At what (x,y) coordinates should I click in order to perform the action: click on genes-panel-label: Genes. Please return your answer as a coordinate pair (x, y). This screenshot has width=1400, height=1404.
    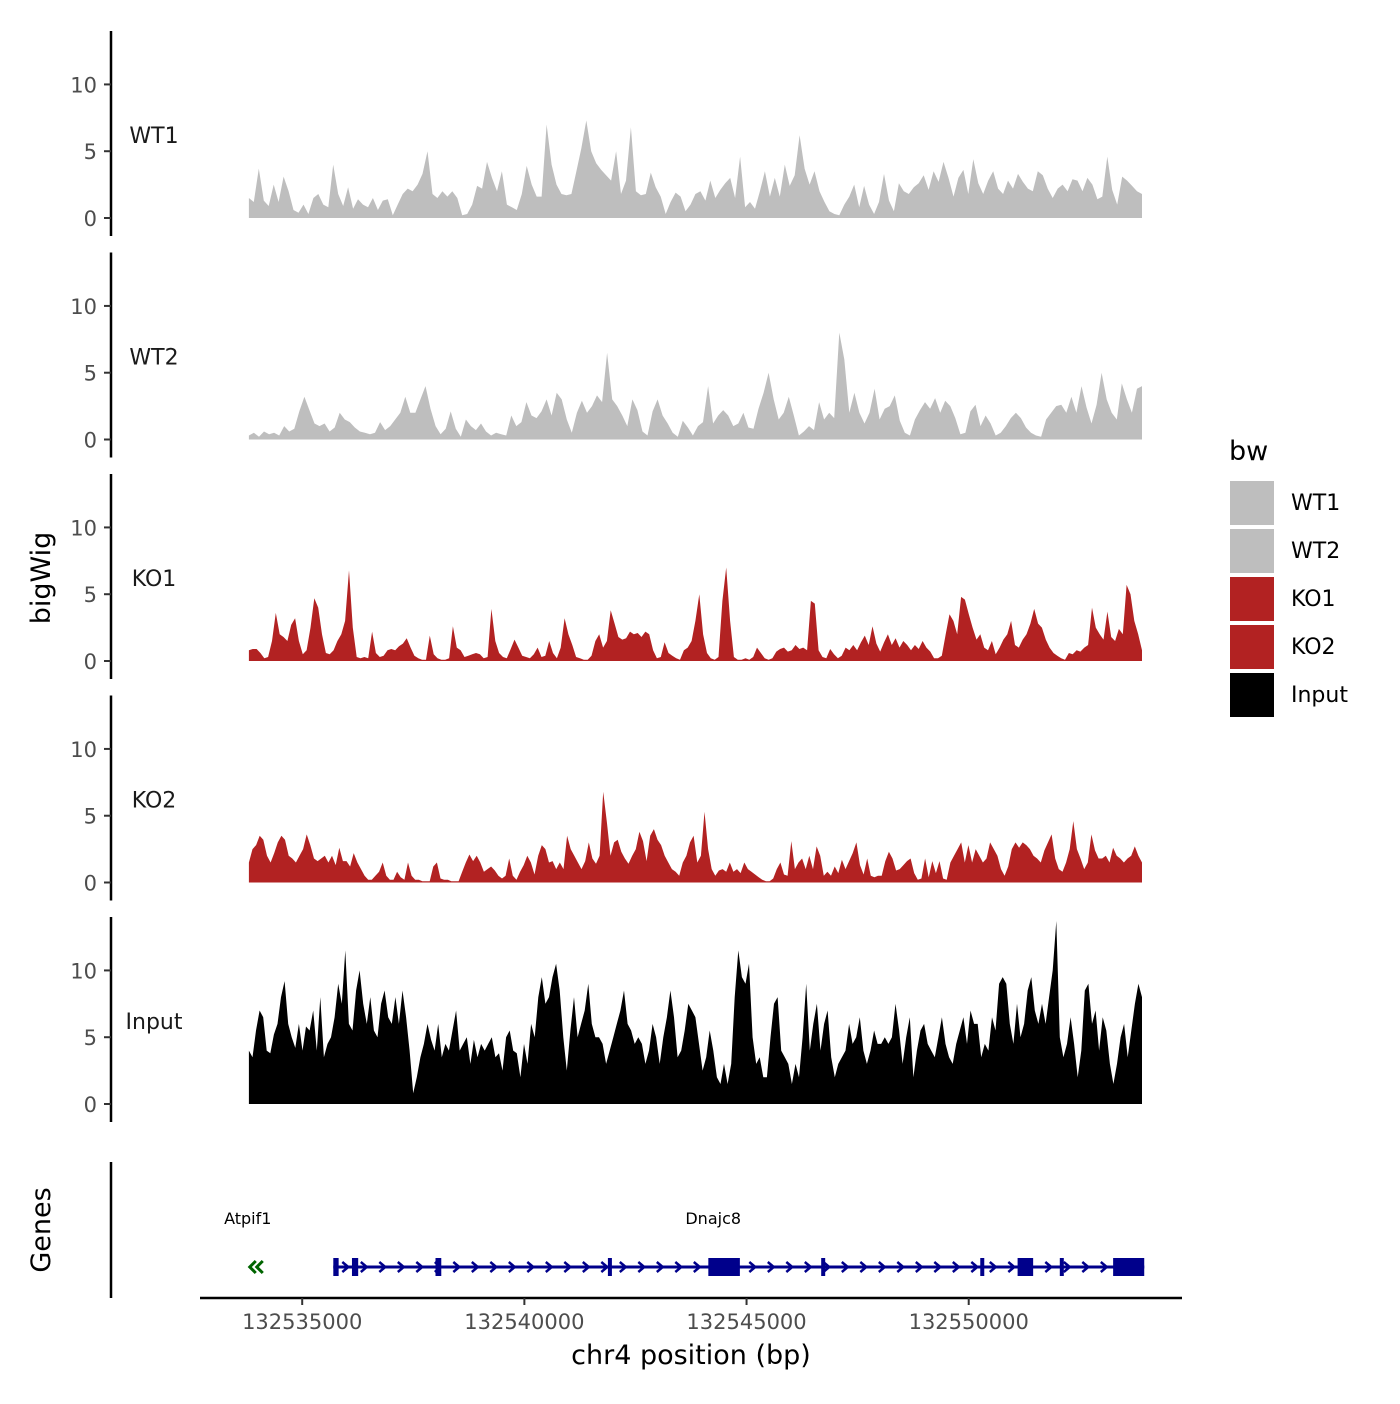
    Looking at the image, I should click on (41, 1229).